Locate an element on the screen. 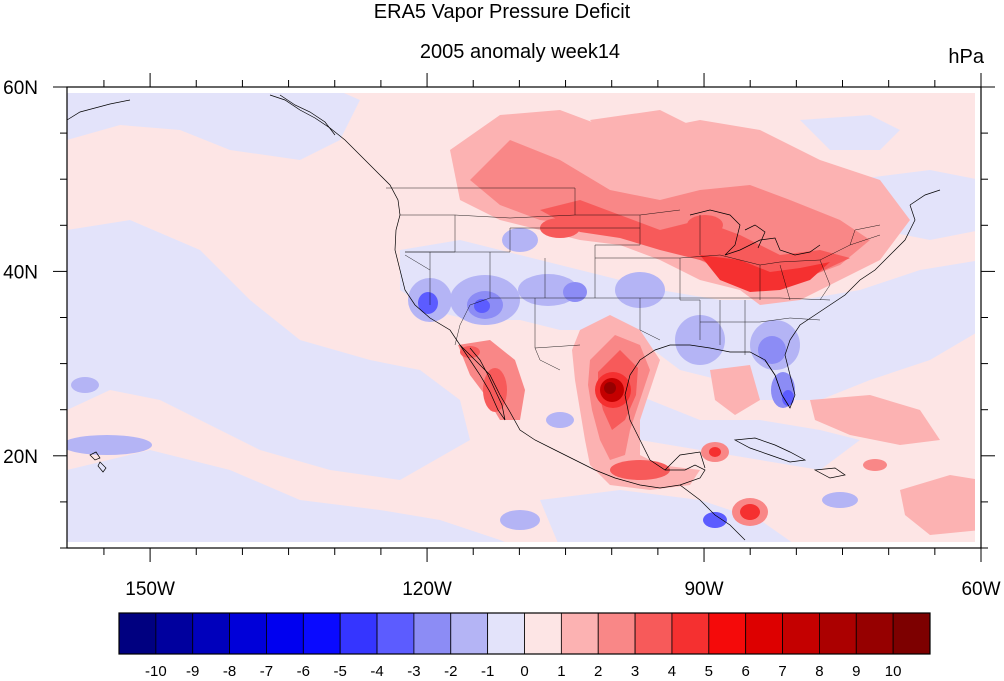  colorbar-label: 6 is located at coordinates (746, 671).